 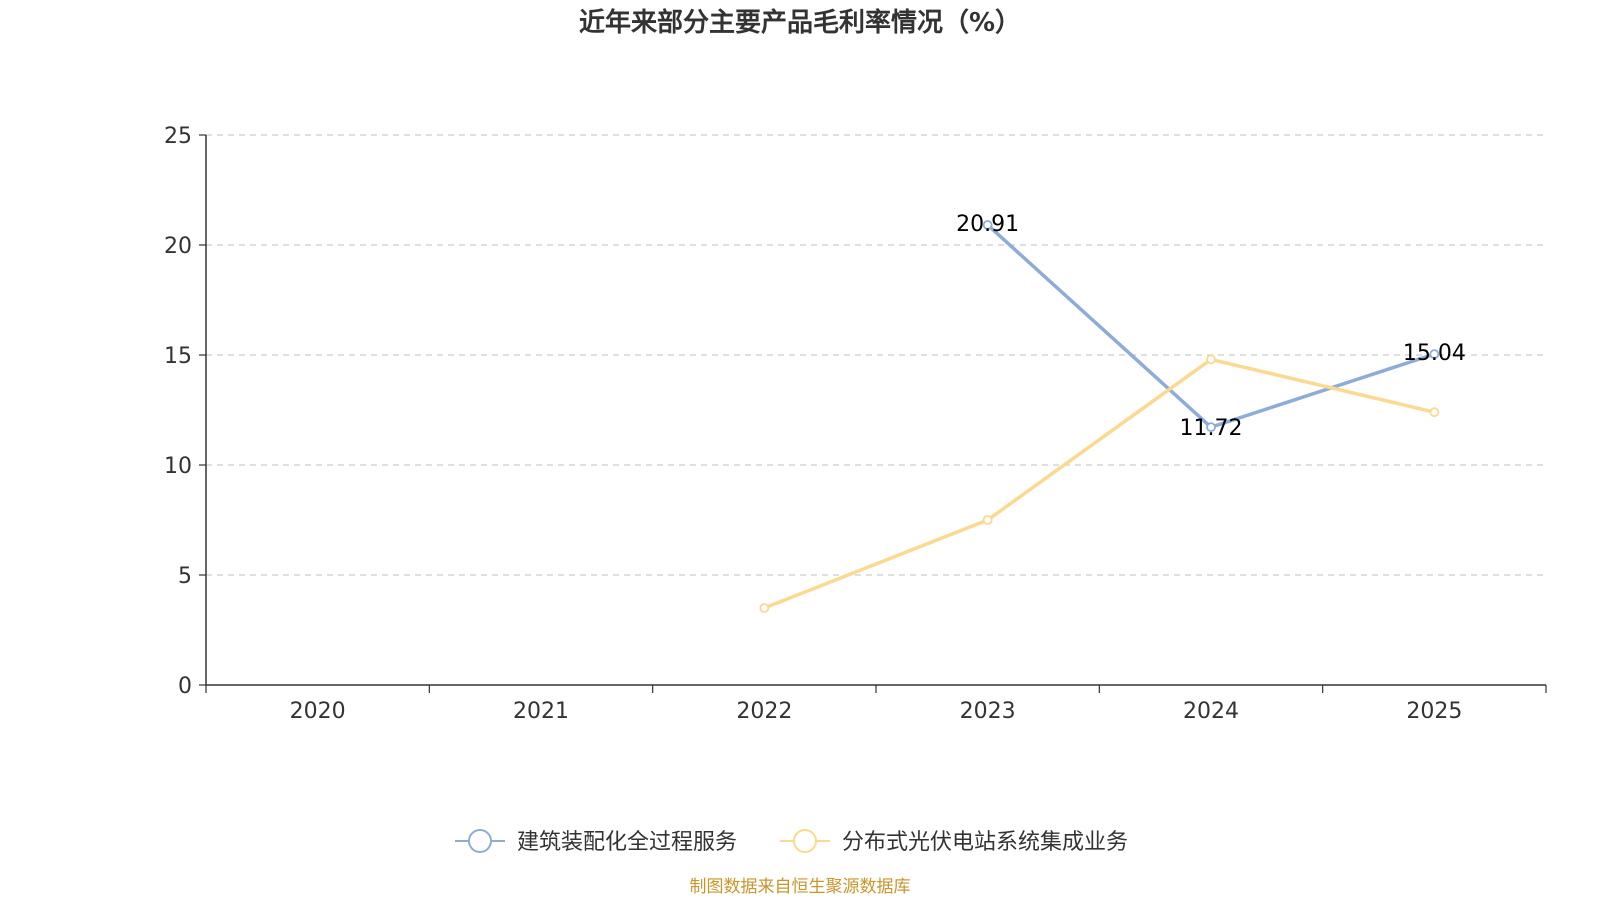 What do you see at coordinates (1211, 711) in the screenshot?
I see `x-tick-label: 2024` at bounding box center [1211, 711].